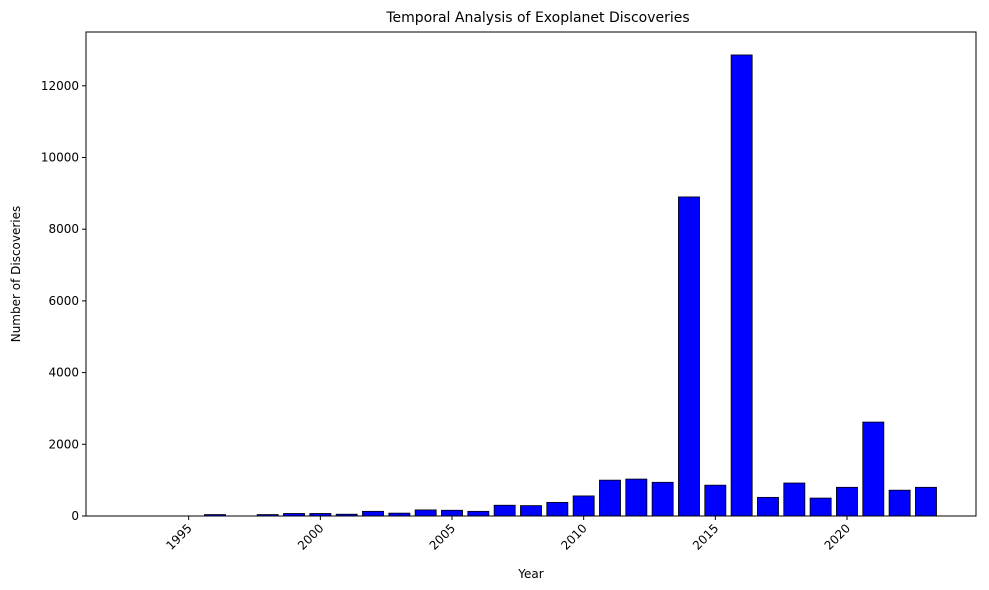 This screenshot has width=989, height=590. I want to click on bar-2013, so click(662, 499).